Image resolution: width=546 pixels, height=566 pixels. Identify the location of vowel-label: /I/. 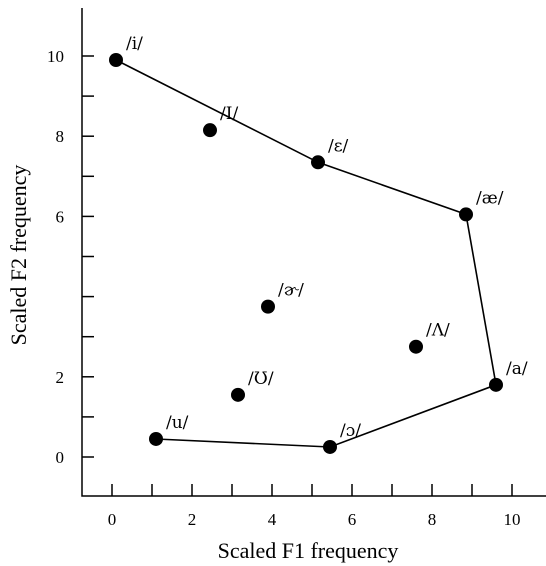
(229, 114).